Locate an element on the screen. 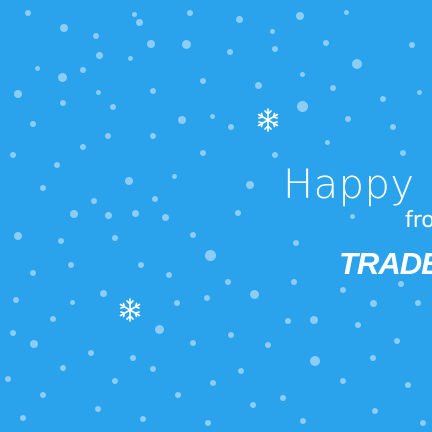 The height and width of the screenshot is (432, 432). snowflake-icon is located at coordinates (268, 120).